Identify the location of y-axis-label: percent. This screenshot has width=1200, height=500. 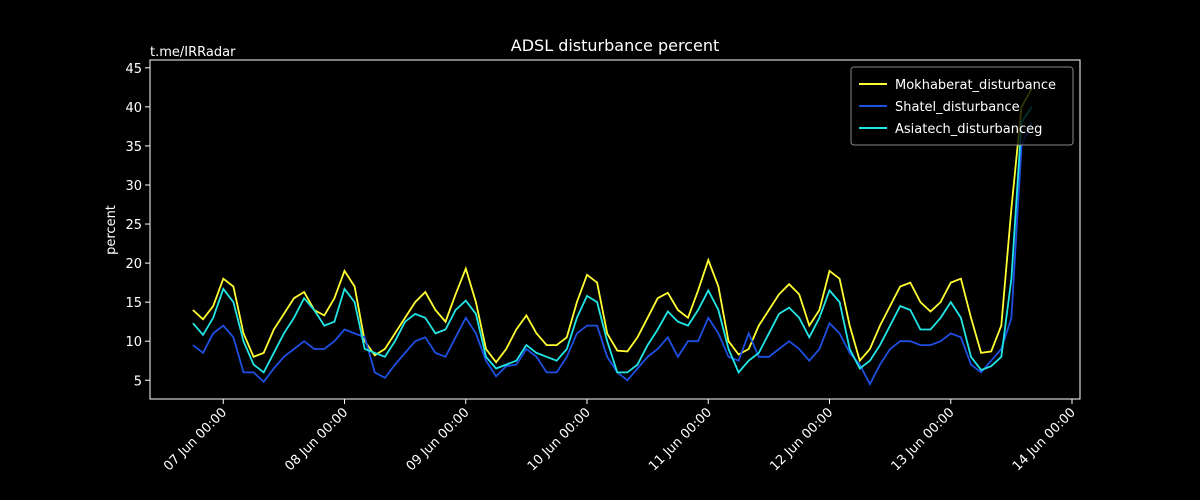
(111, 230).